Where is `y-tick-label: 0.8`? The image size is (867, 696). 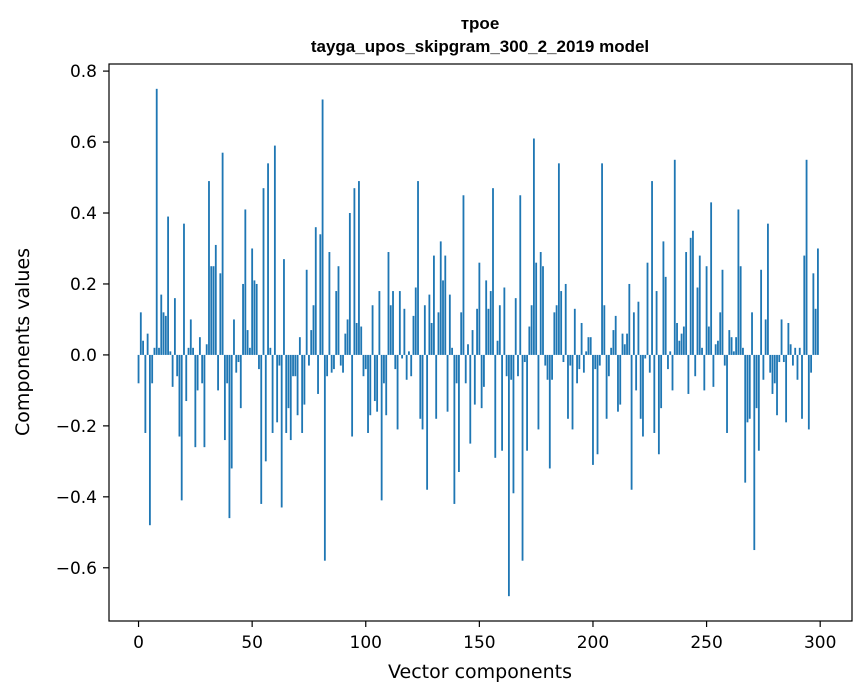 y-tick-label: 0.8 is located at coordinates (83, 72).